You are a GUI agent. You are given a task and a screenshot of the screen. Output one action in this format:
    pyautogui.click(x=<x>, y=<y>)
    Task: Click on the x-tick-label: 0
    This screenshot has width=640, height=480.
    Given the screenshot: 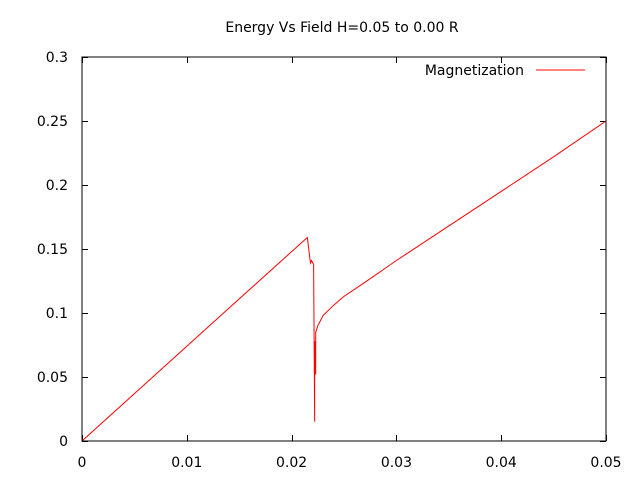 What is the action you would take?
    pyautogui.click(x=82, y=463)
    